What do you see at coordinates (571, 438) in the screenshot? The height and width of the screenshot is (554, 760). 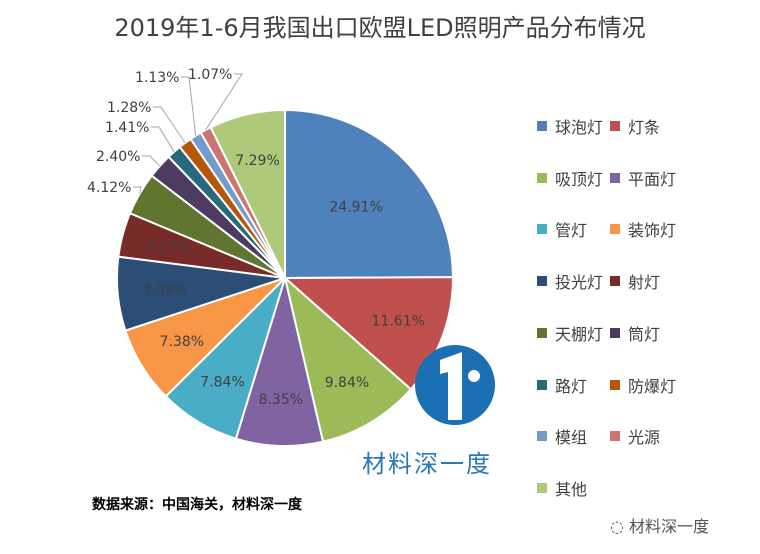 I see `legend-label: 模组` at bounding box center [571, 438].